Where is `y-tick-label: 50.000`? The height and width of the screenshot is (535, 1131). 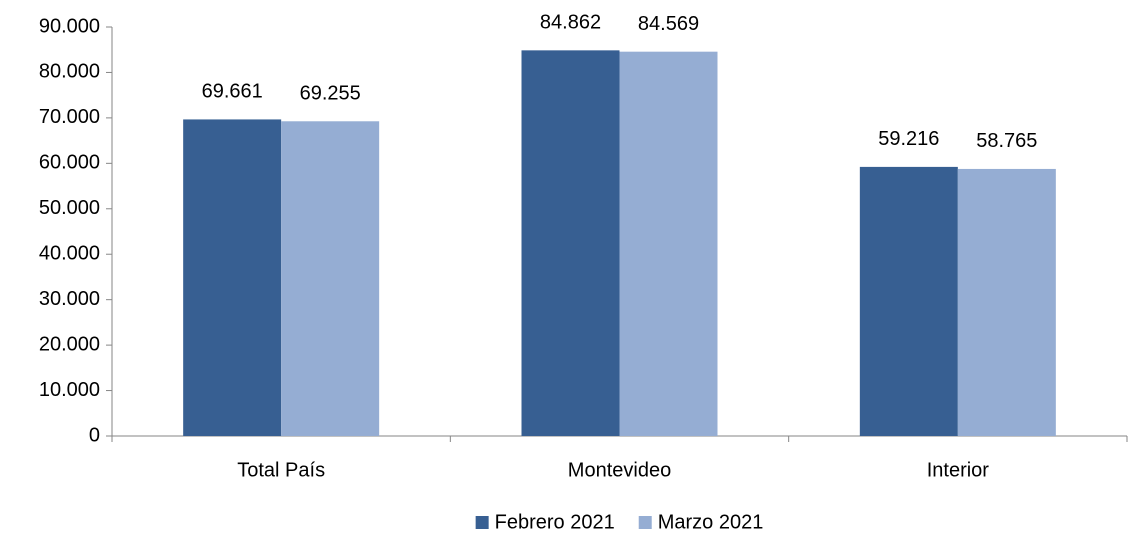
y-tick-label: 50.000 is located at coordinates (69, 208).